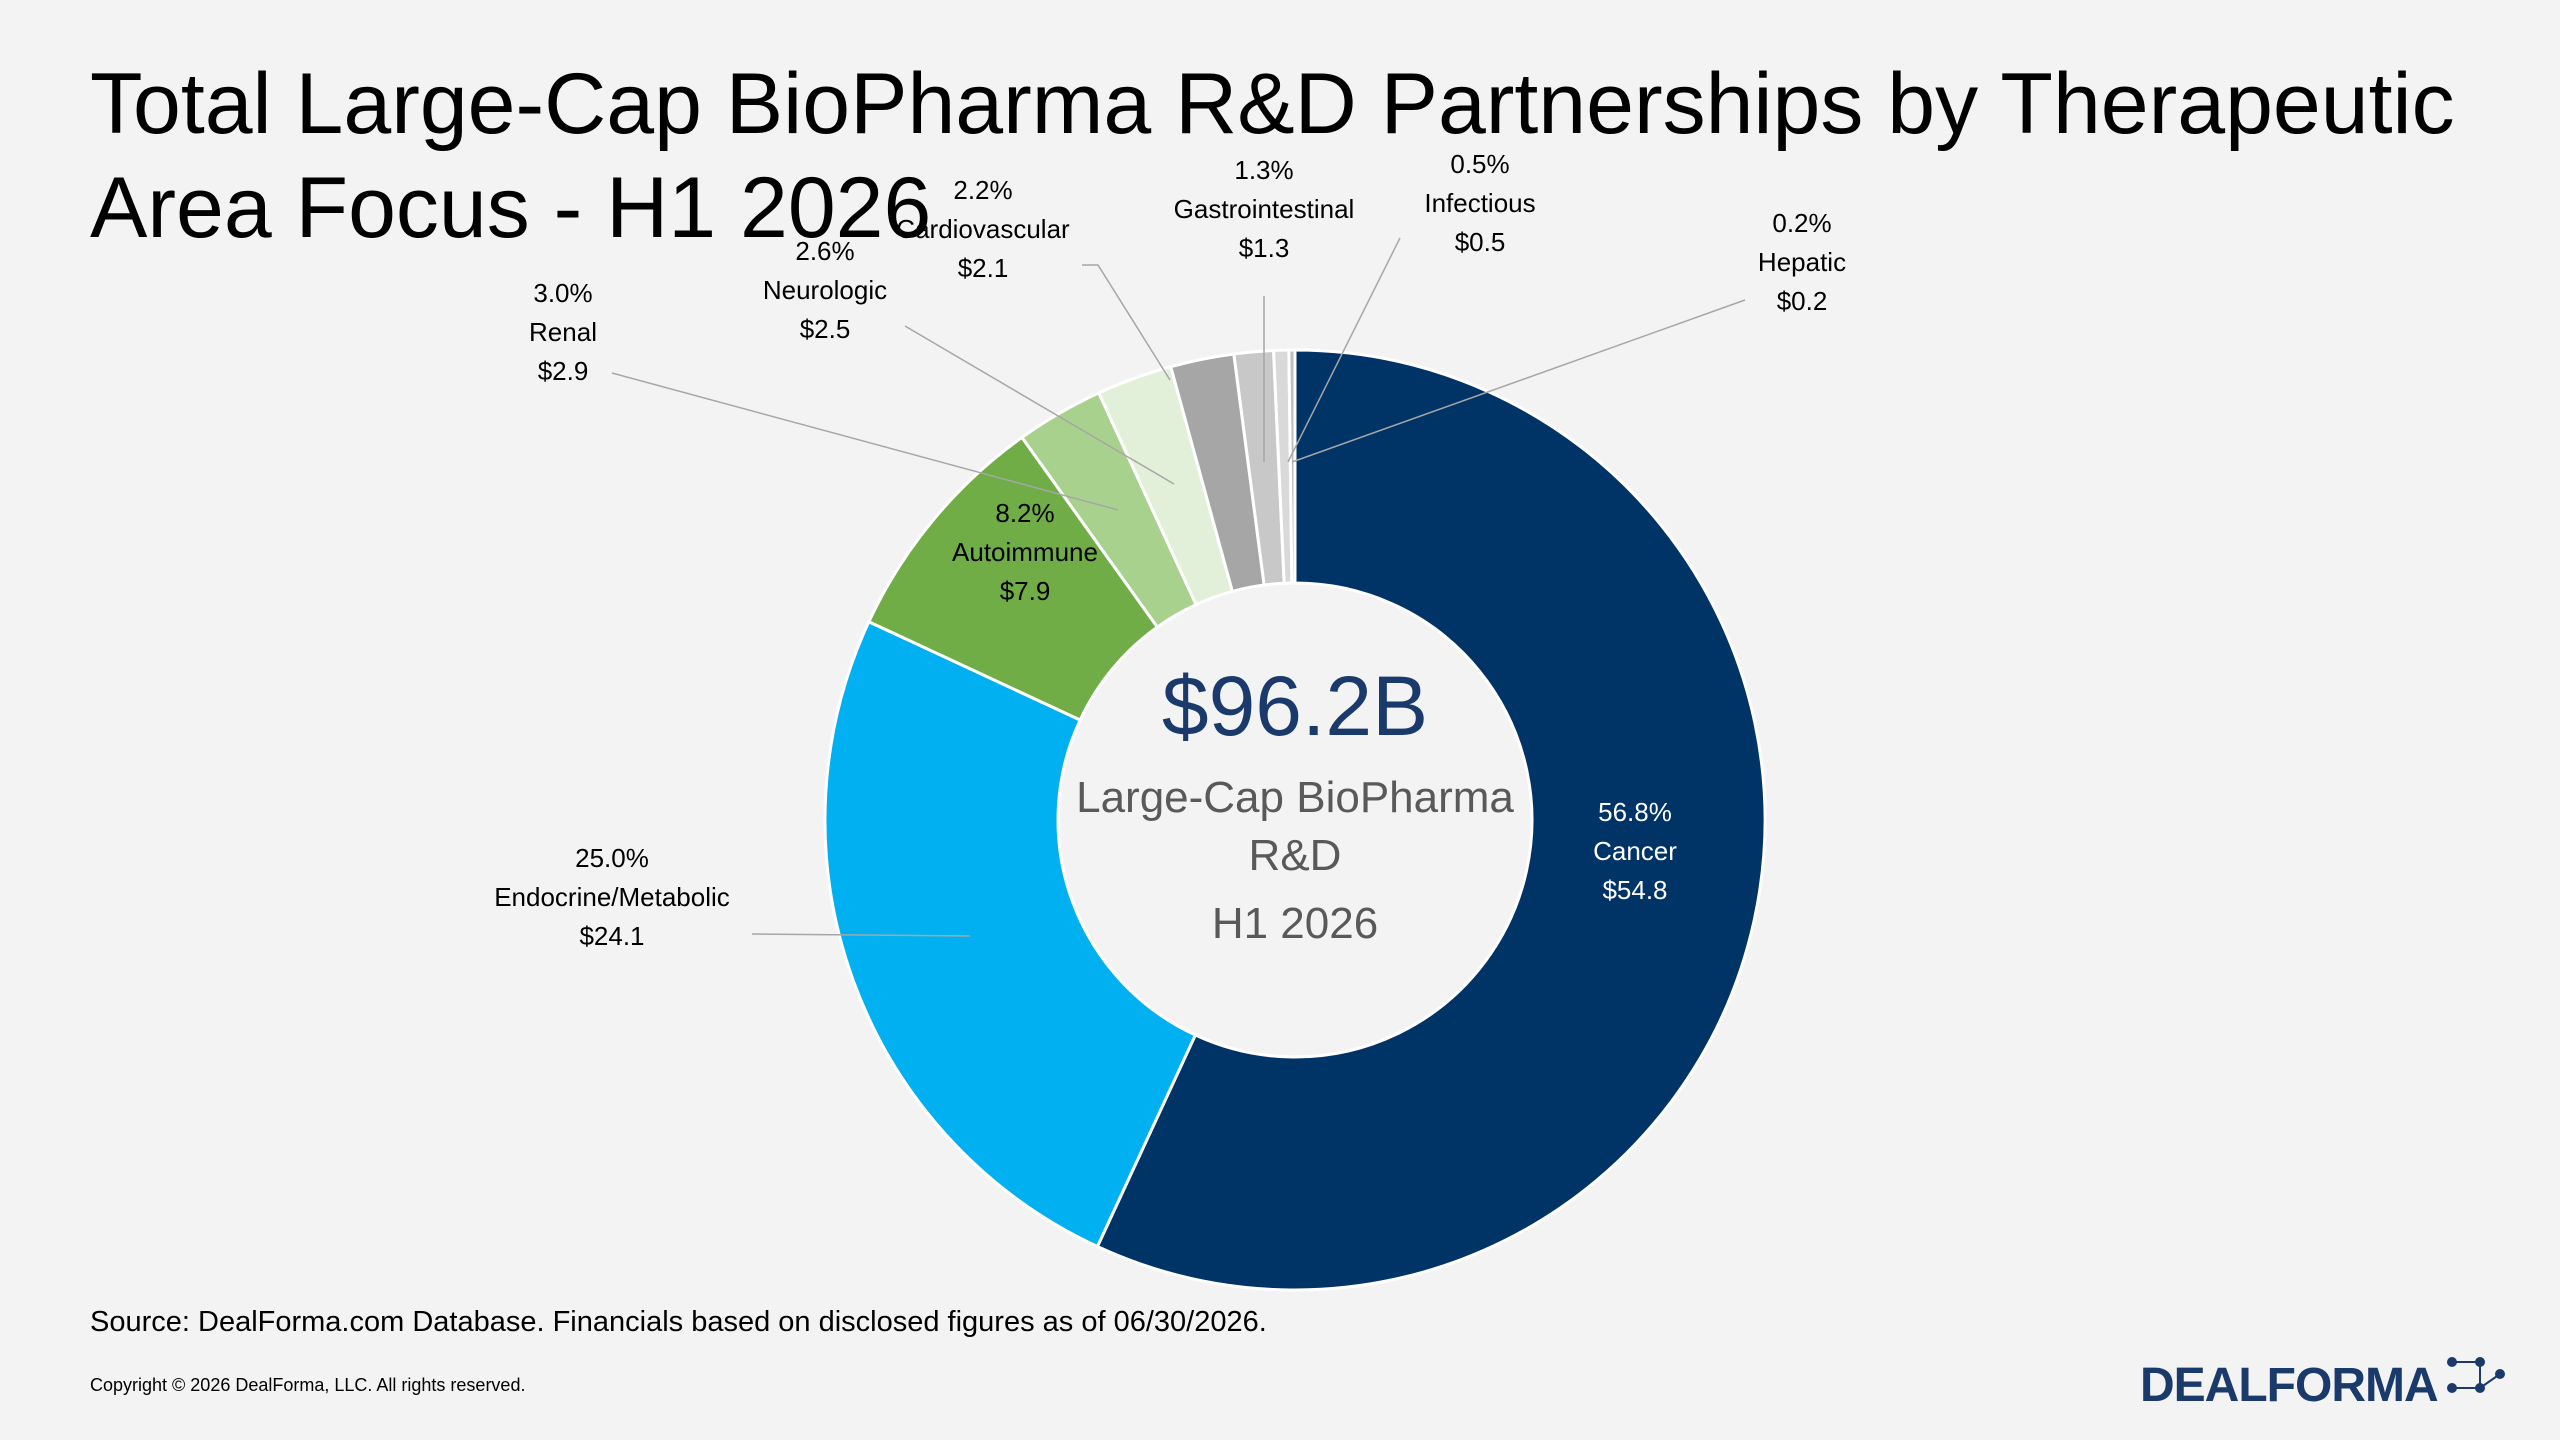 Image resolution: width=2560 pixels, height=1440 pixels. Describe the element at coordinates (611, 936) in the screenshot. I see `label-endocrine-metabolic-value-label: $24.1` at that location.